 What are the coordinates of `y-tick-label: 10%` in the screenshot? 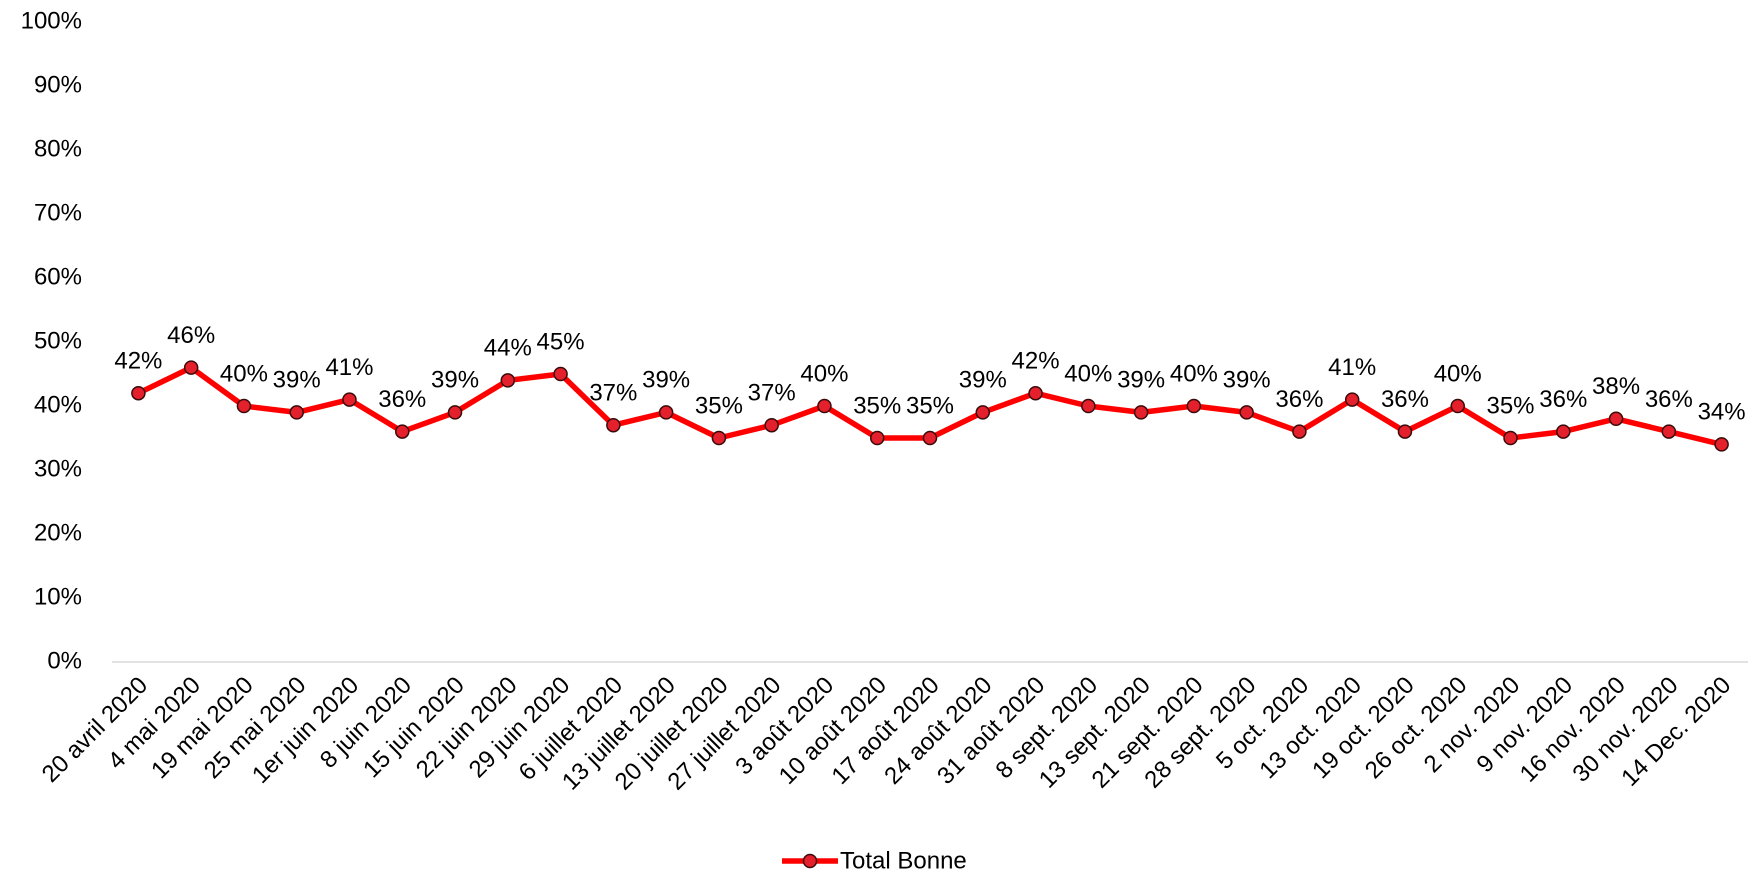 It's located at (58, 596).